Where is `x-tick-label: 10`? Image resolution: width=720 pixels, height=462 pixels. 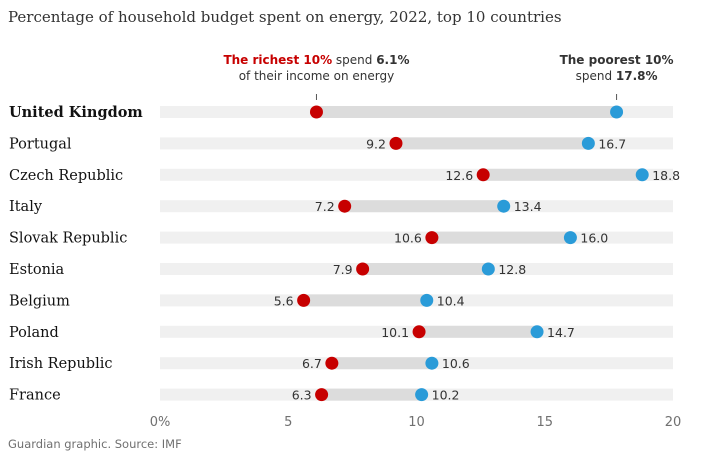 x-tick-label: 10 is located at coordinates (416, 422).